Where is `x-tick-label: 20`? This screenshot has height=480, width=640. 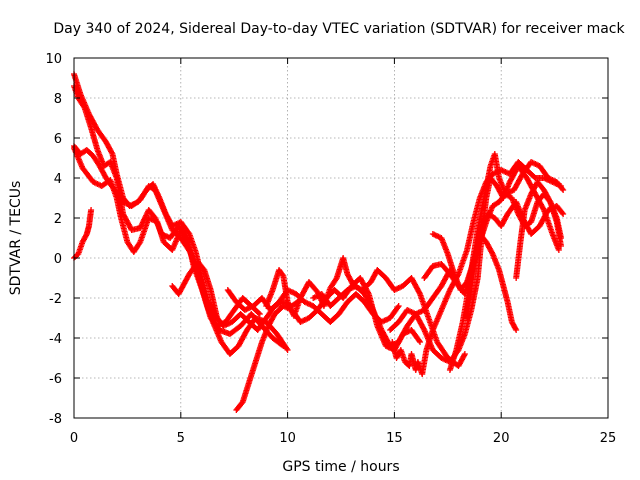
x-tick-label: 20 is located at coordinates (501, 438).